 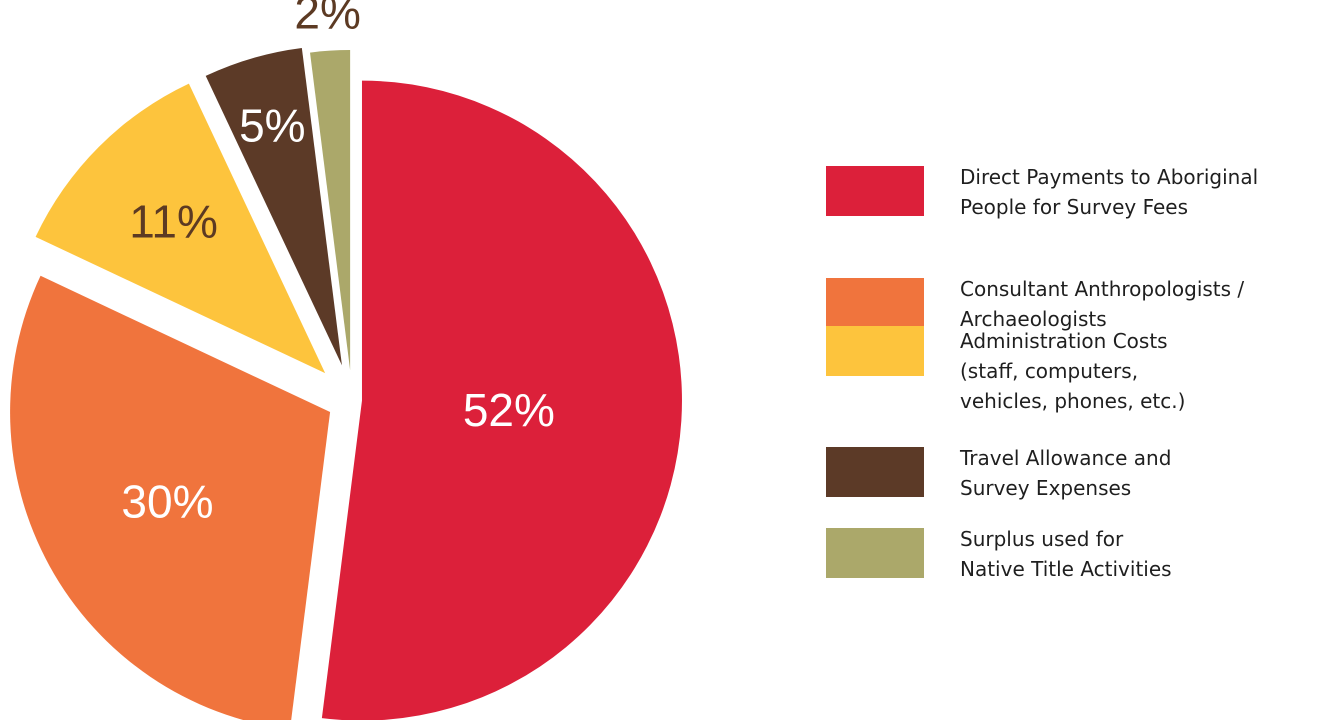 What do you see at coordinates (273, 206) in the screenshot?
I see `pie-slice-travel` at bounding box center [273, 206].